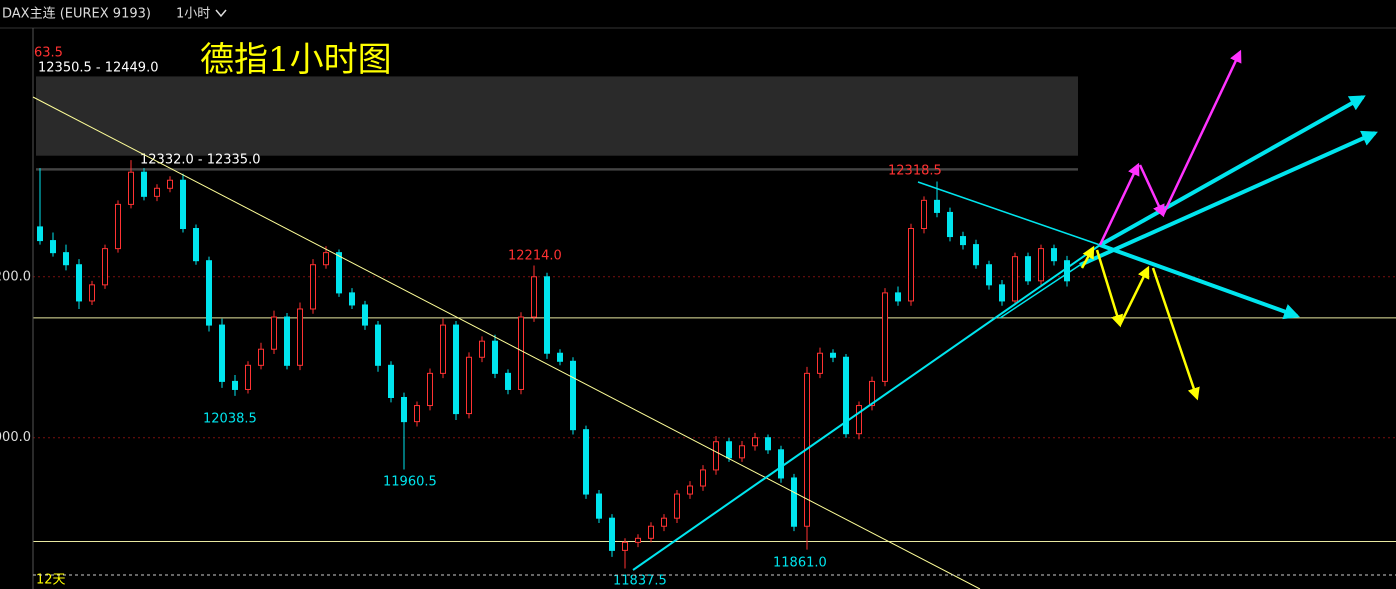 Image resolution: width=1396 pixels, height=589 pixels. Describe the element at coordinates (410, 482) in the screenshot. I see `price-label: 11960.5` at that location.